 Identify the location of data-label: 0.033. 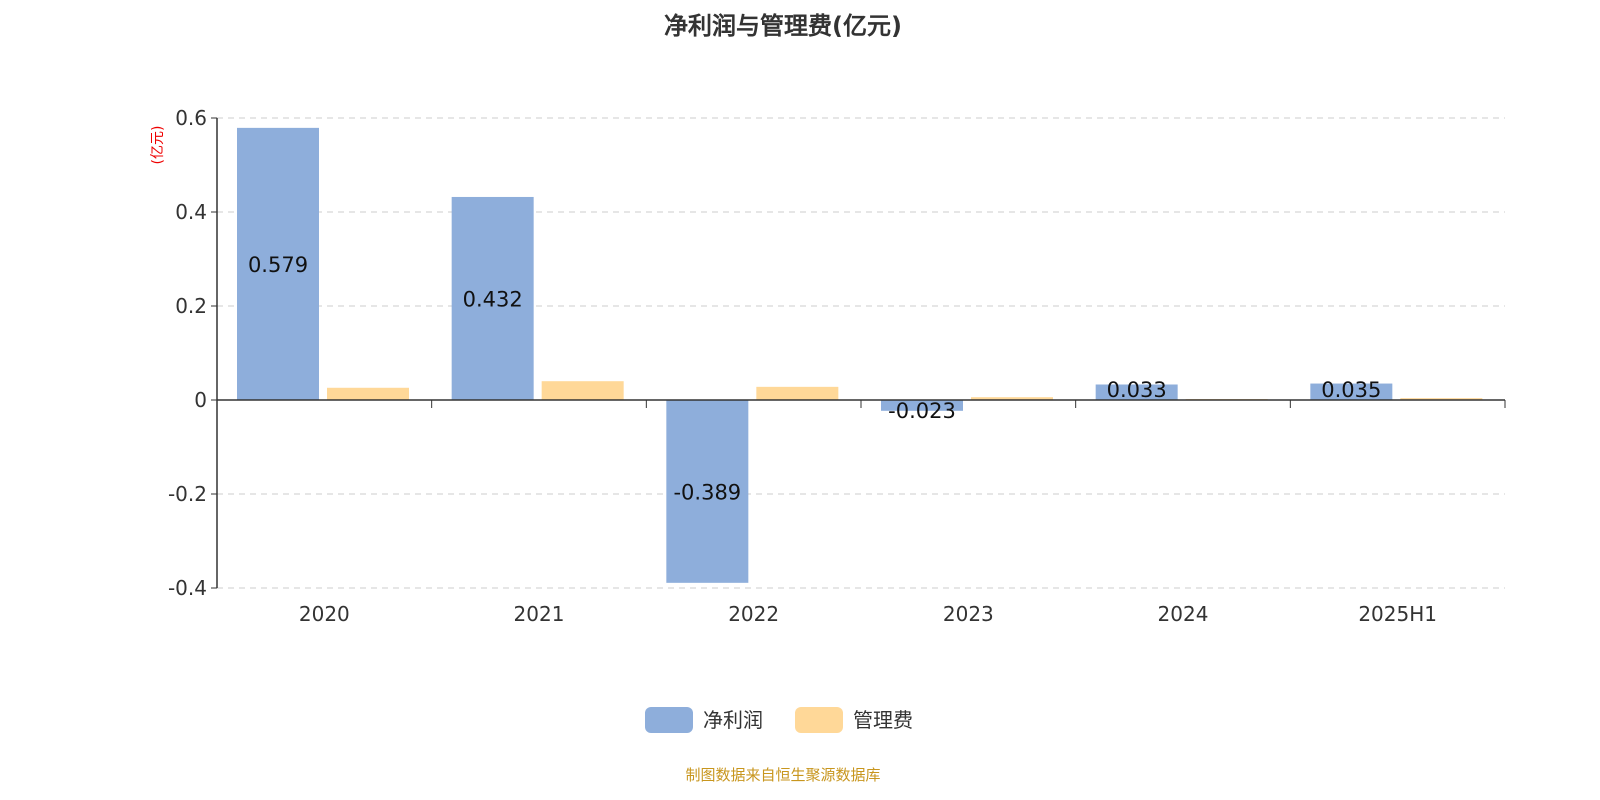
(1137, 390).